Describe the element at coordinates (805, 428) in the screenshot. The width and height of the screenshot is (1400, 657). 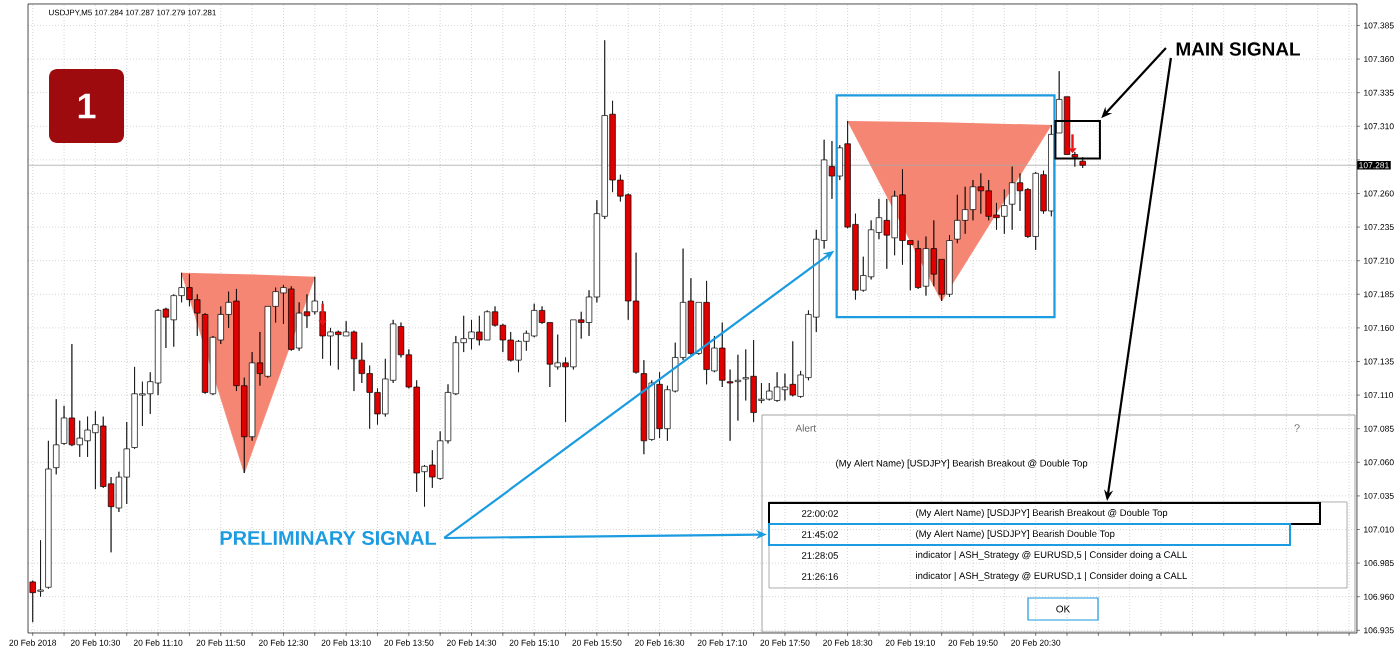
I see `annotation: Alert` at that location.